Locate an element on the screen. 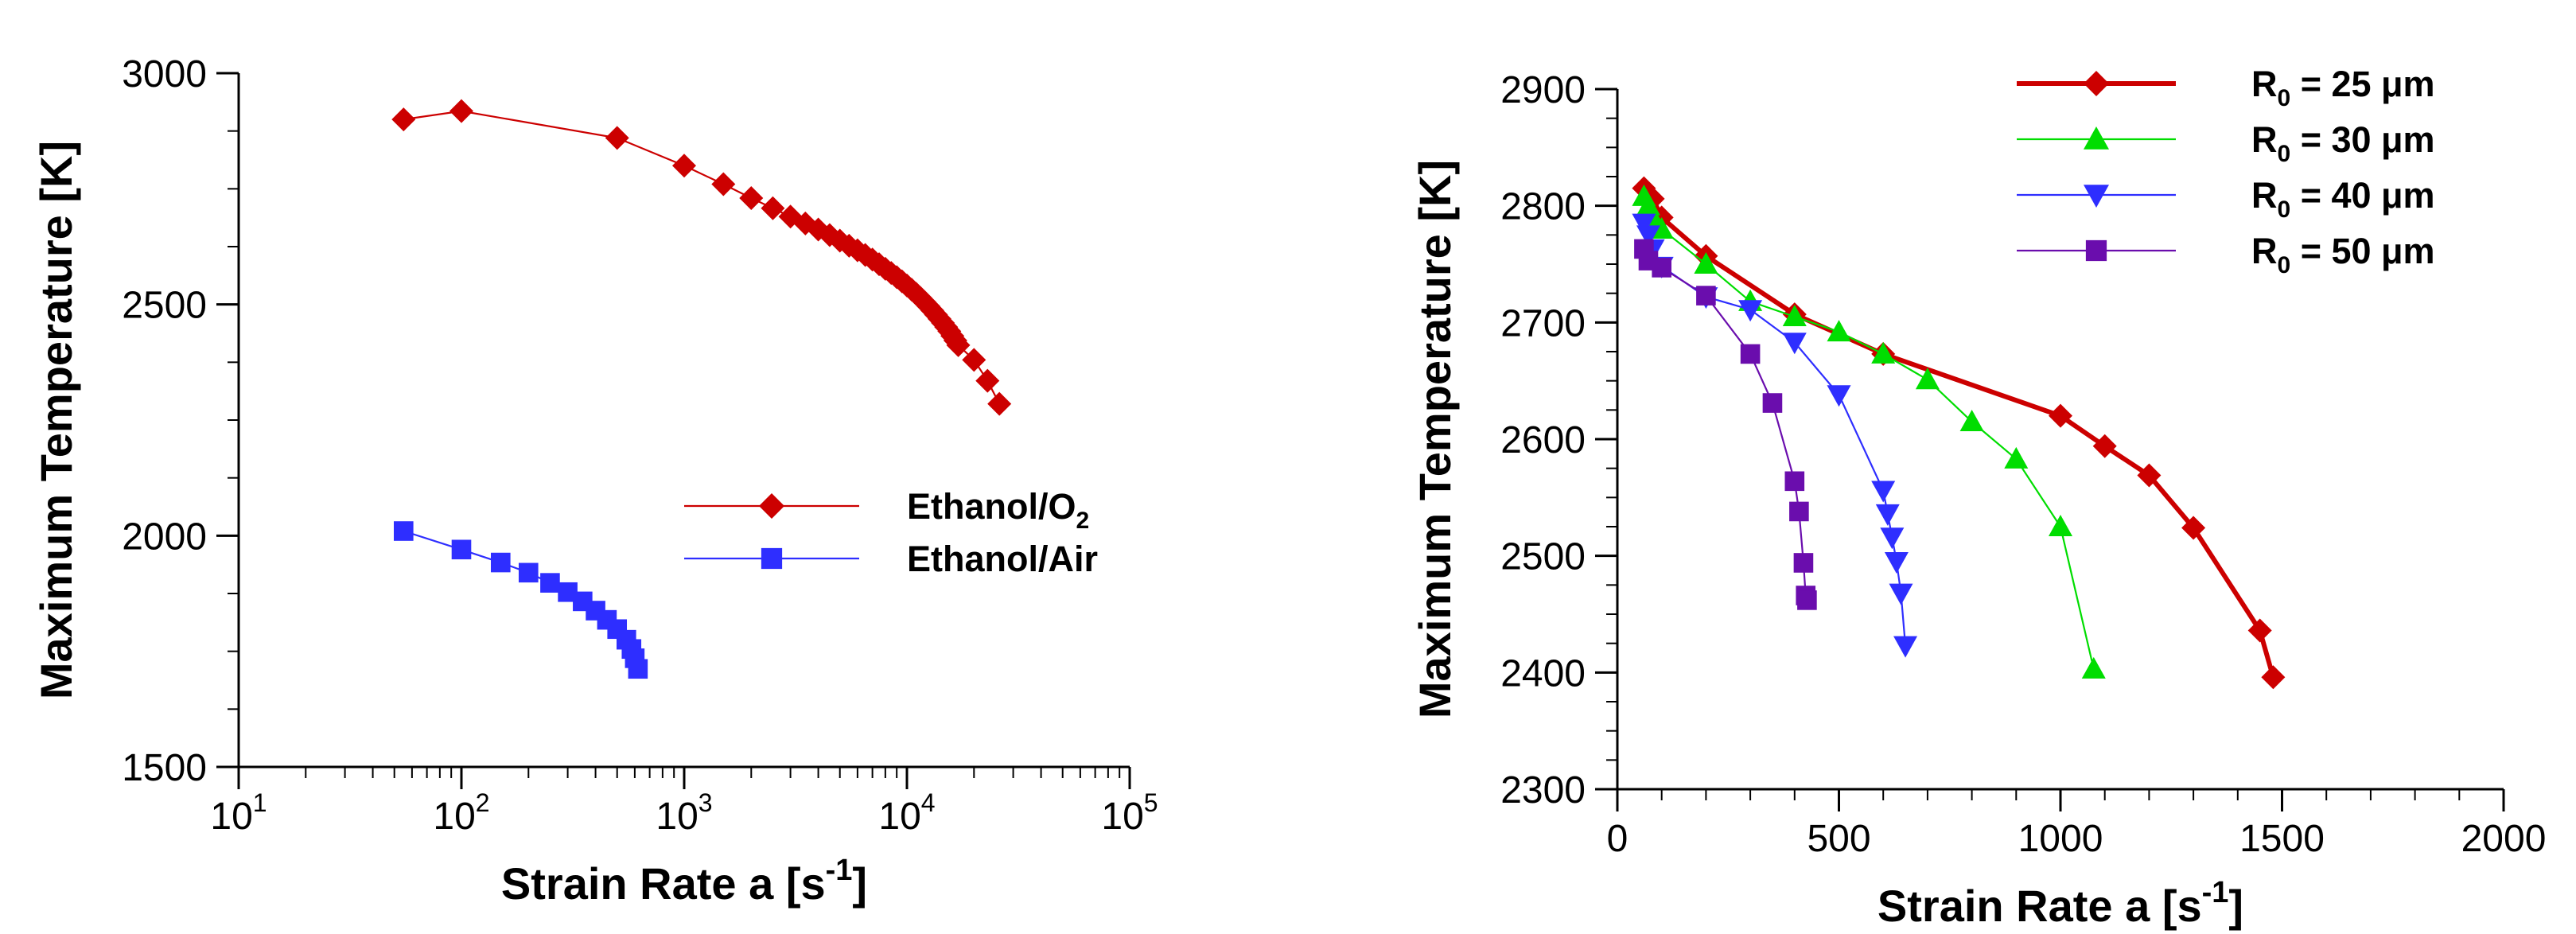 The image size is (2576, 934). x-tick-label: 10⁵ is located at coordinates (1129, 813).